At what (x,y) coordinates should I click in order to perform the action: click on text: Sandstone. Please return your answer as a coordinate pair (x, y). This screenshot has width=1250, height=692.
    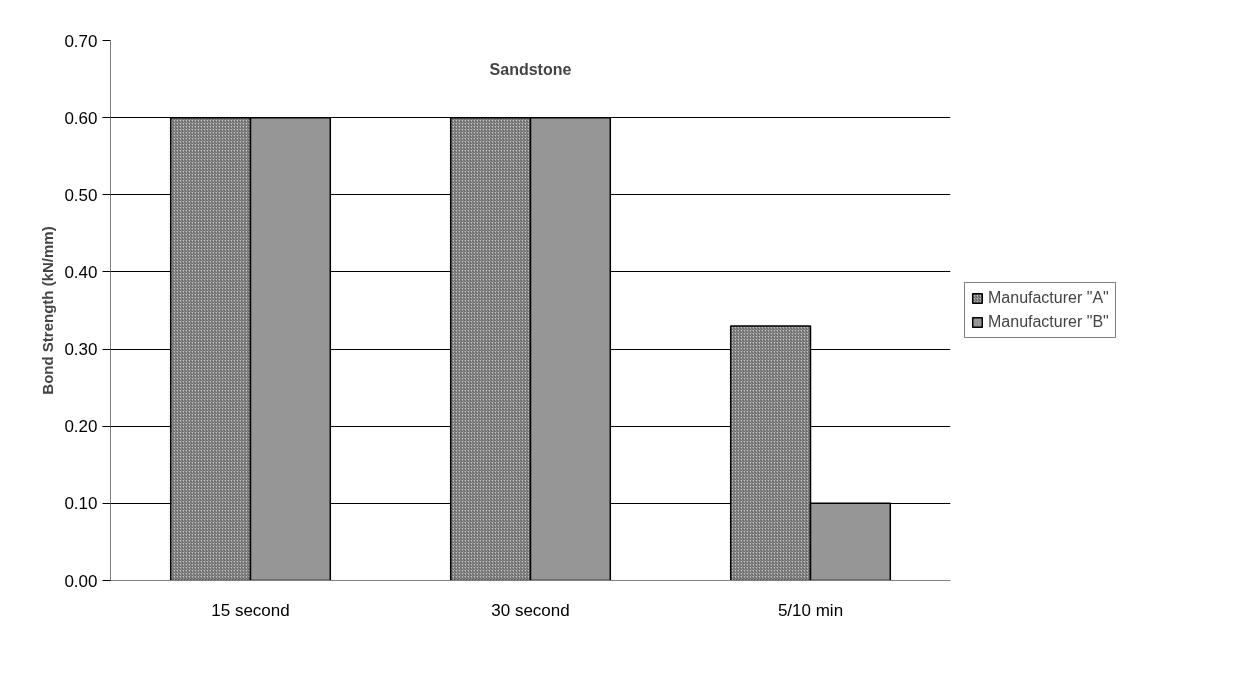
    Looking at the image, I should click on (530, 70).